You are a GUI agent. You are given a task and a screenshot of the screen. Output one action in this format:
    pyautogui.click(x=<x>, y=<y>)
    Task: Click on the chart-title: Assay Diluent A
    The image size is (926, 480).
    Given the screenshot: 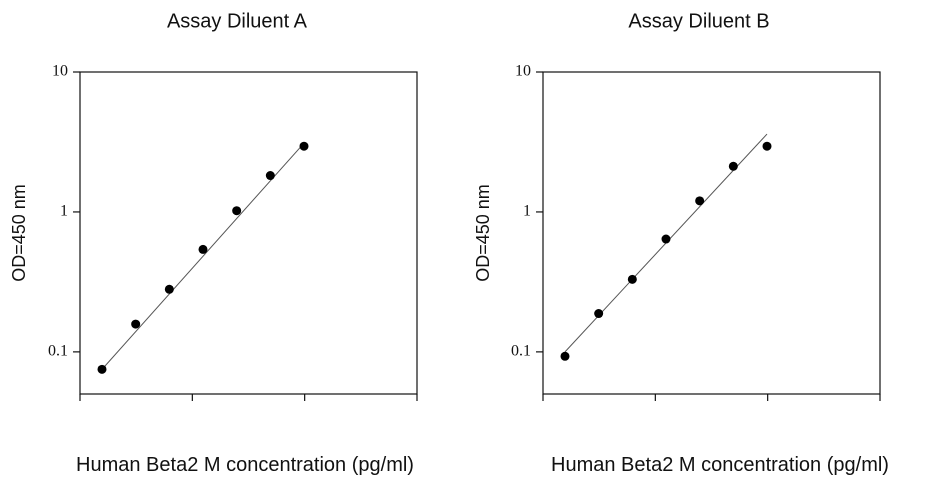 What is the action you would take?
    pyautogui.click(x=237, y=21)
    